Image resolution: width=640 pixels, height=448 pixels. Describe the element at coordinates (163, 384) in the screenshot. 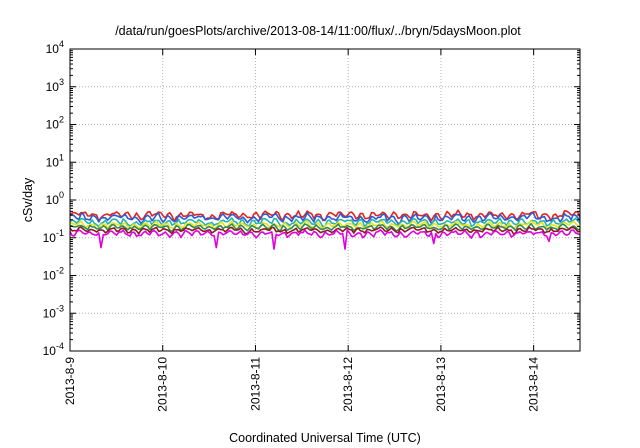

I see `x-tick-label: 2013-8-10` at that location.